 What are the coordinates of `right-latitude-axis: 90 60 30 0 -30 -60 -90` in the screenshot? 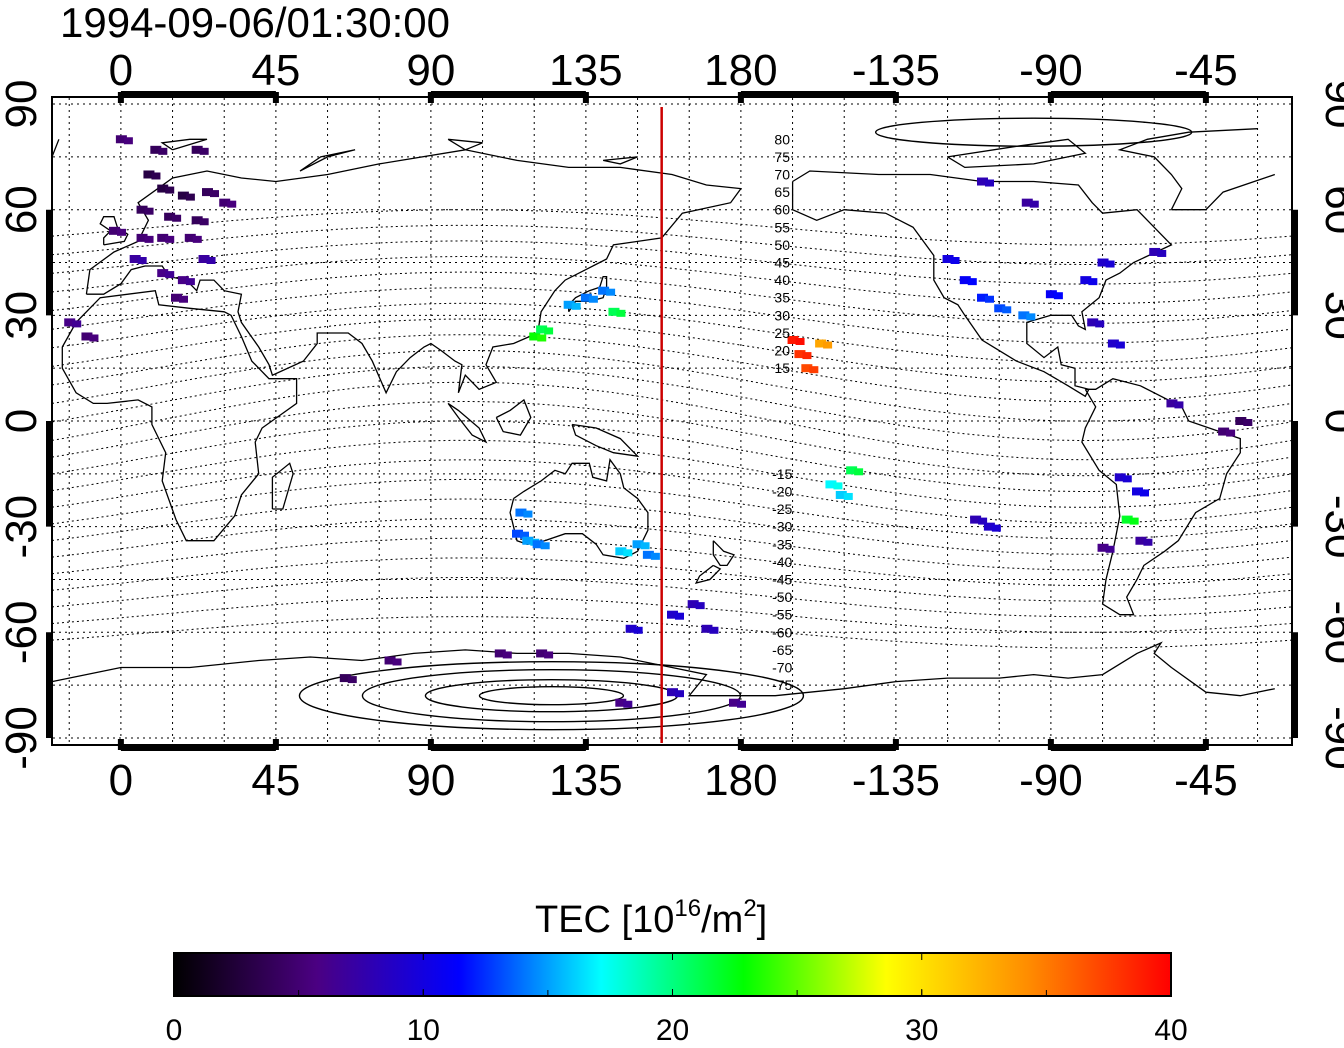 It's located at (1330, 425).